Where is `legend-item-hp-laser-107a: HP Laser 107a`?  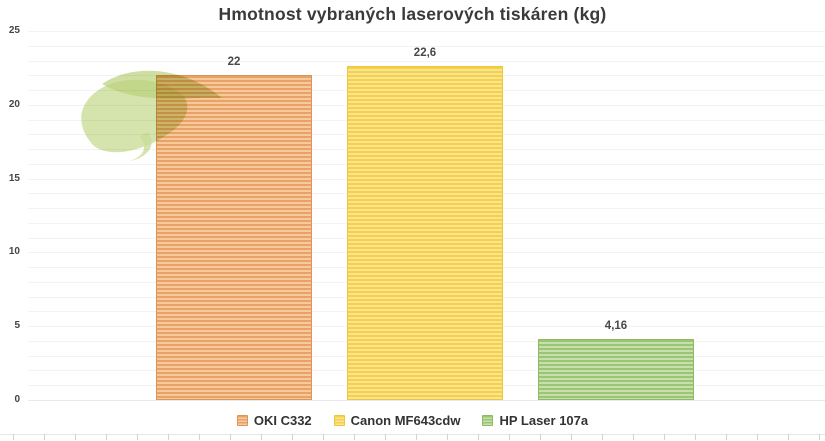
legend-item-hp-laser-107a: HP Laser 107a is located at coordinates (535, 420).